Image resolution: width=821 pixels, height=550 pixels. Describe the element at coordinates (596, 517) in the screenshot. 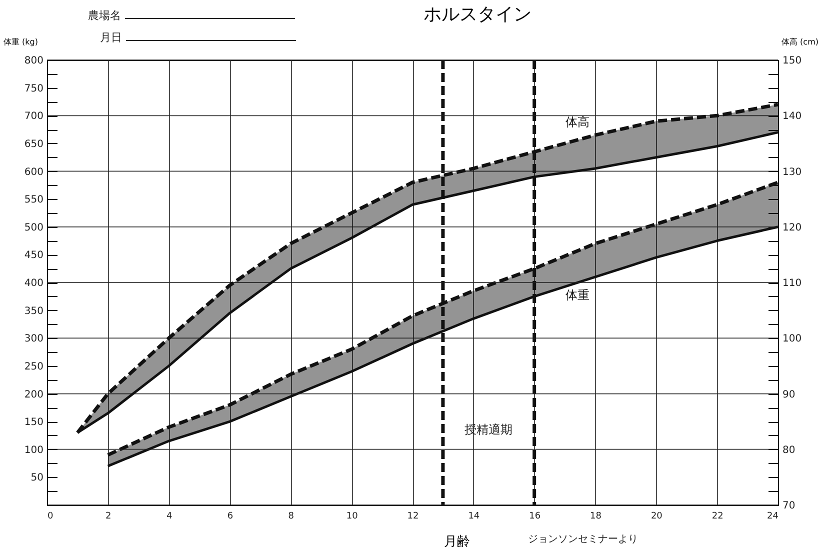

I see `x-tick-label: 18` at that location.